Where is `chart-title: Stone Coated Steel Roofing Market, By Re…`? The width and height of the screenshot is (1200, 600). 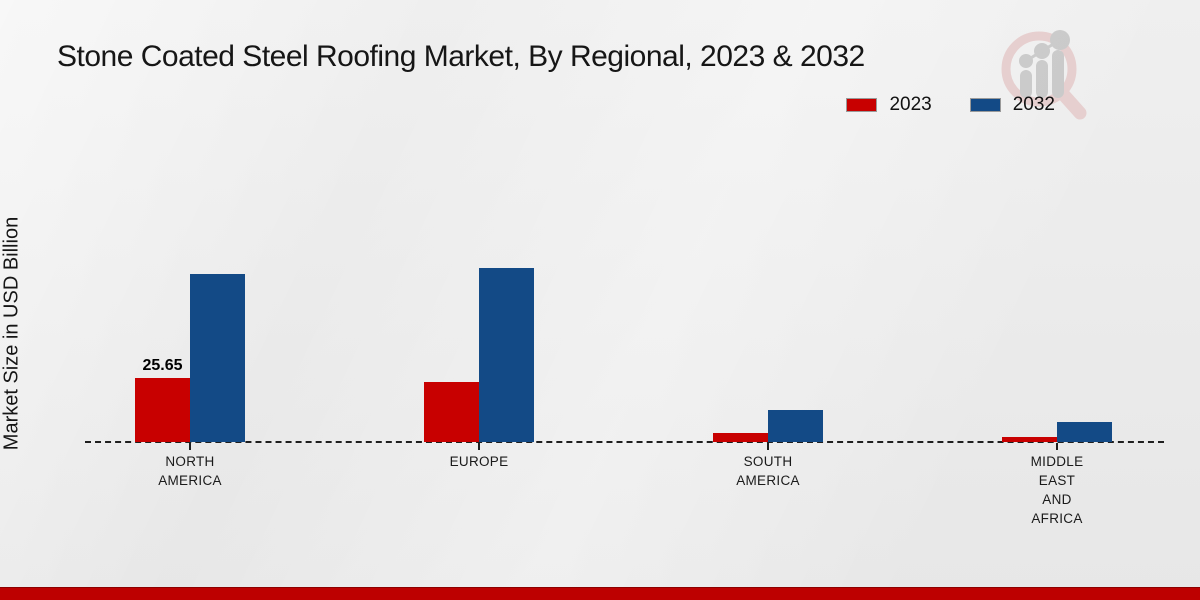
chart-title: Stone Coated Steel Roofing Market, By Re… is located at coordinates (461, 56).